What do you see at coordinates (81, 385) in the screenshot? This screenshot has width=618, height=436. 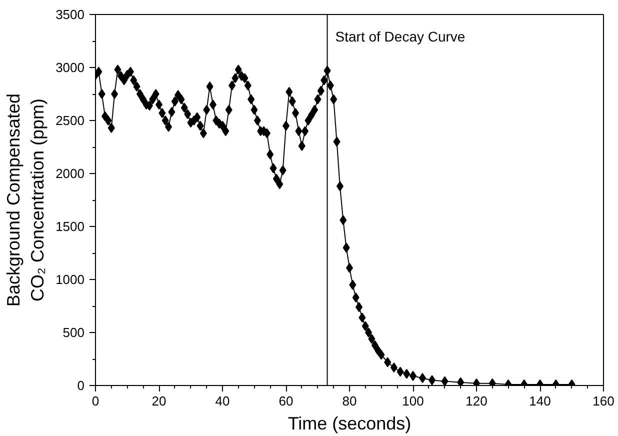 I see `y-tick-label: 0` at bounding box center [81, 385].